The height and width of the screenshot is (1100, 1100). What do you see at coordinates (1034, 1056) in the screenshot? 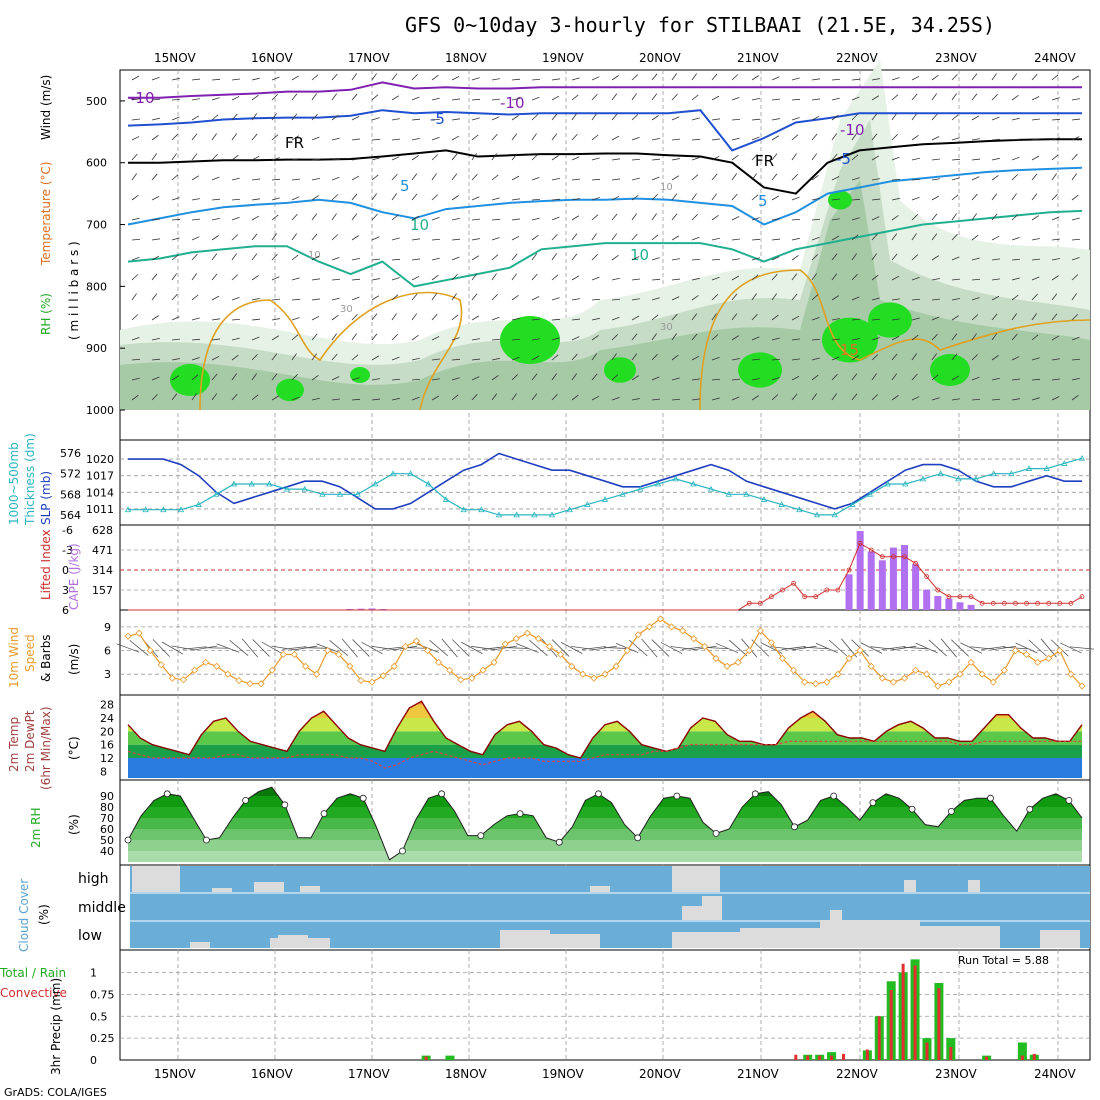
I see `precip-convective-bar` at bounding box center [1034, 1056].